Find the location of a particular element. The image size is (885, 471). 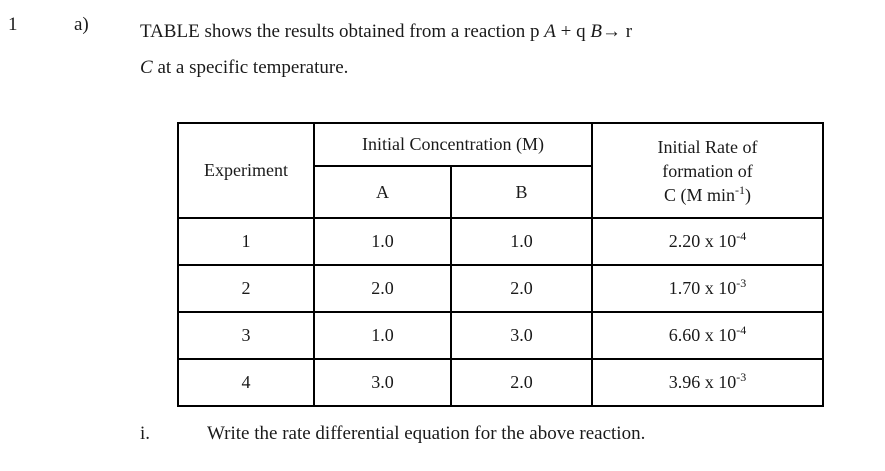

rate-value: 2.20 x 10 is located at coordinates (702, 241).